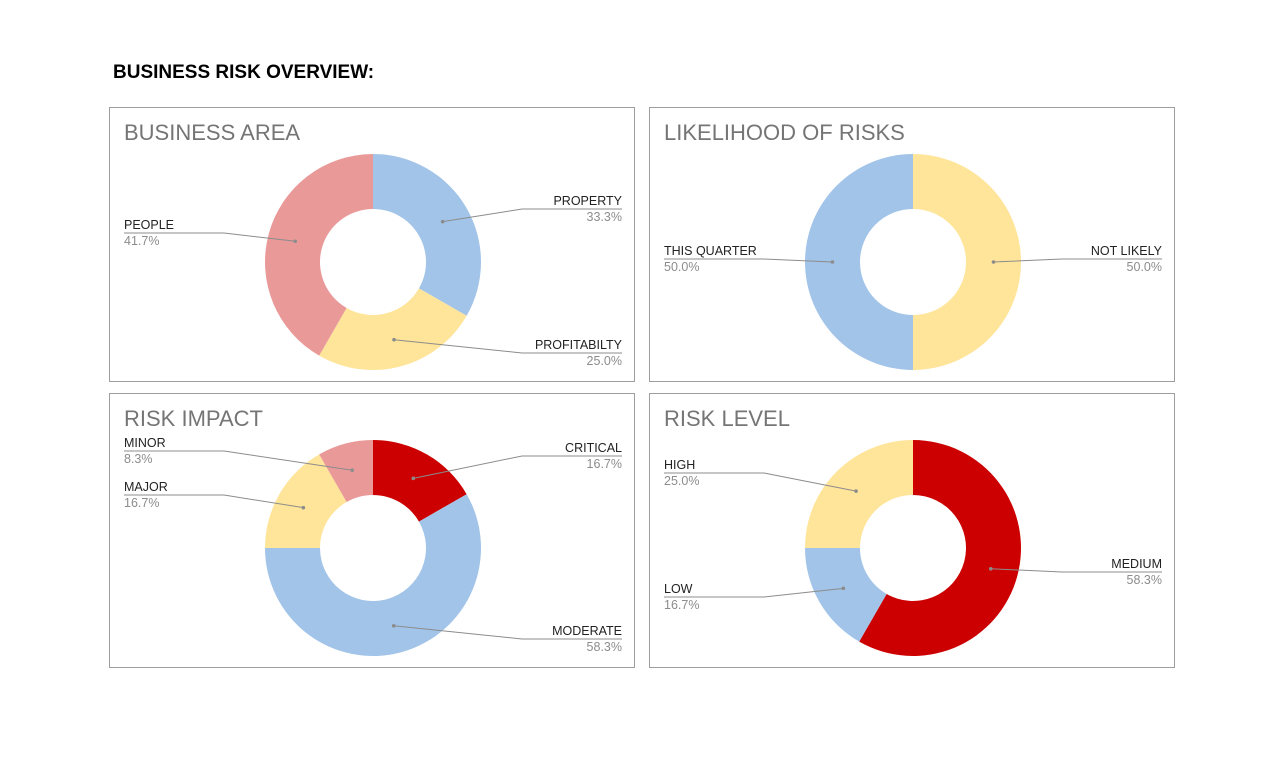  I want to click on slice-critical, so click(420, 481).